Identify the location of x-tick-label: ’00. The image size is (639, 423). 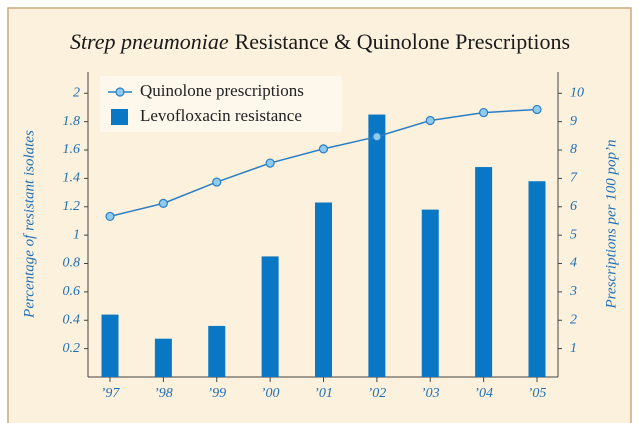
(270, 393).